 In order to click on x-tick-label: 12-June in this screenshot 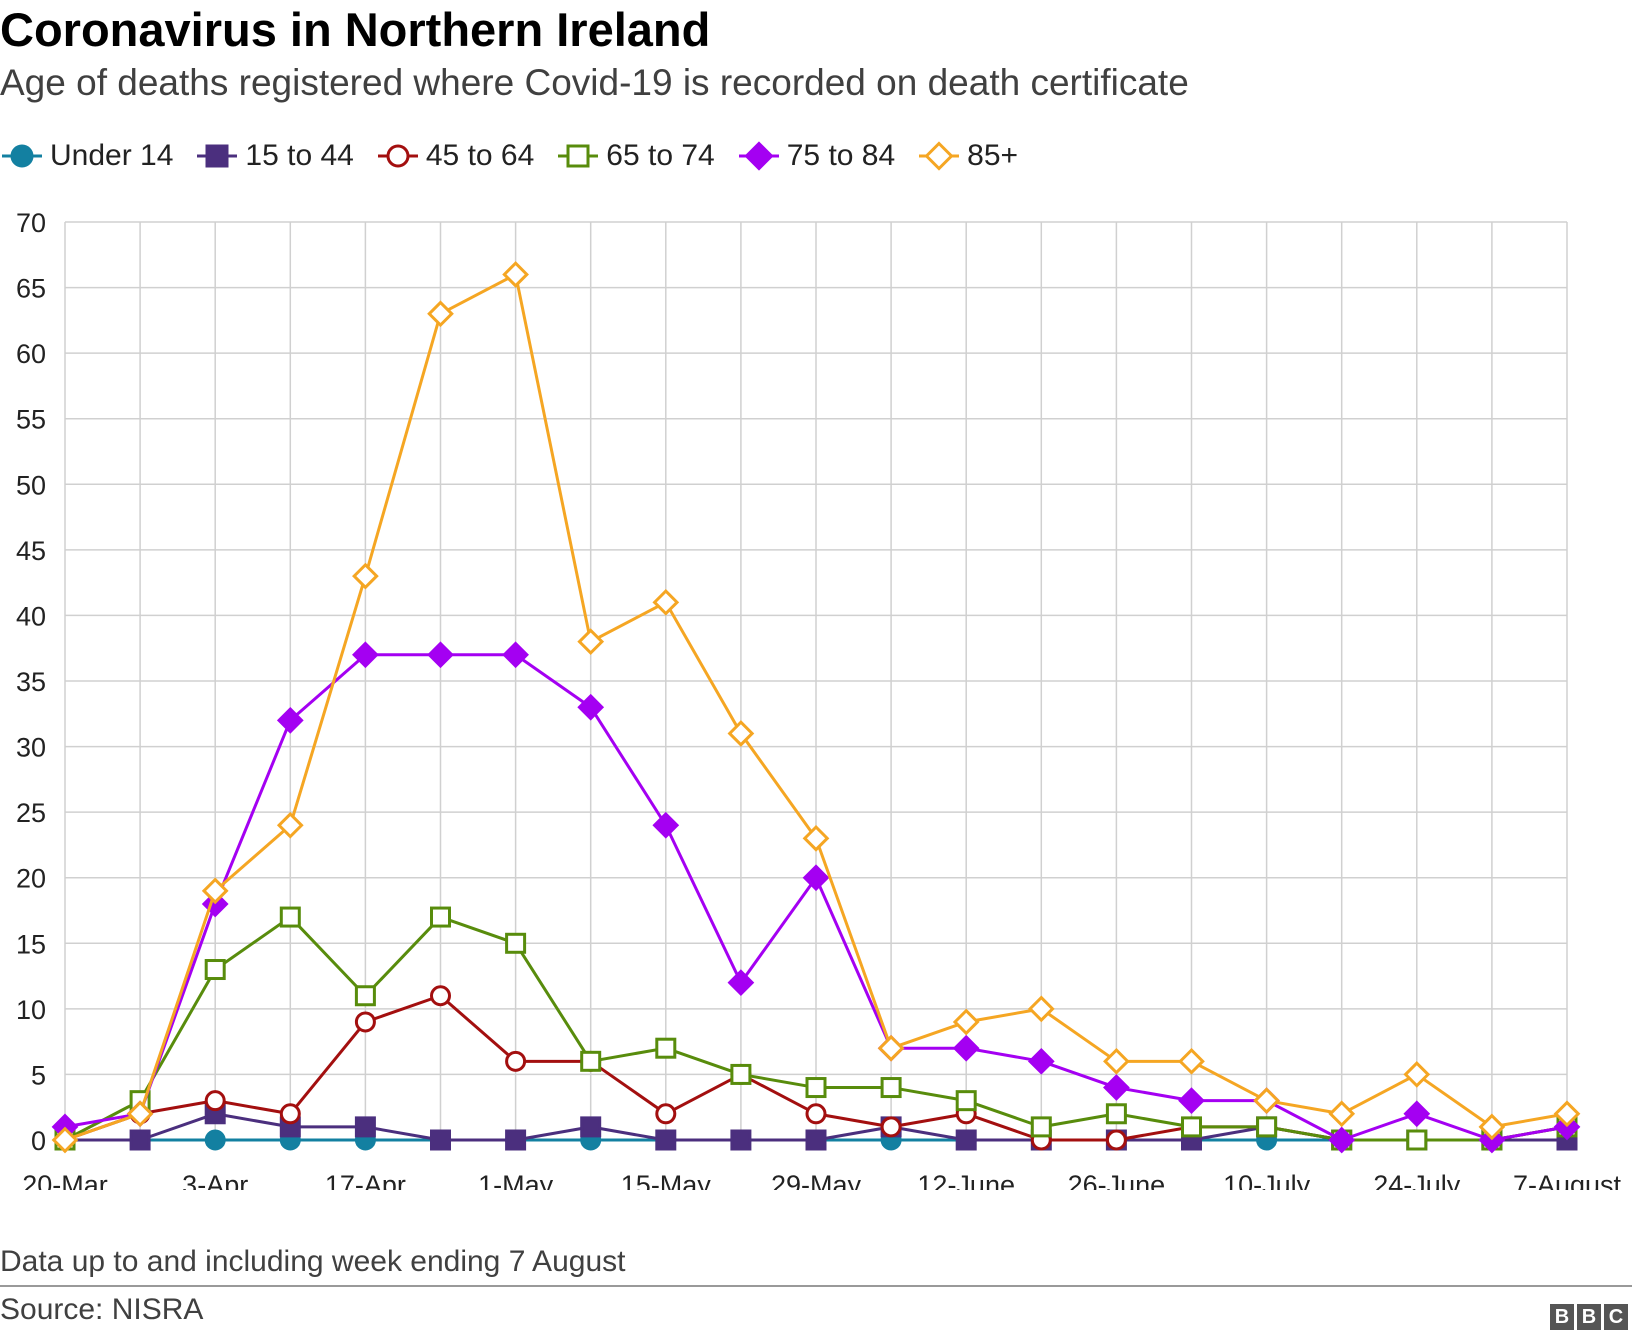, I will do `click(966, 1180)`.